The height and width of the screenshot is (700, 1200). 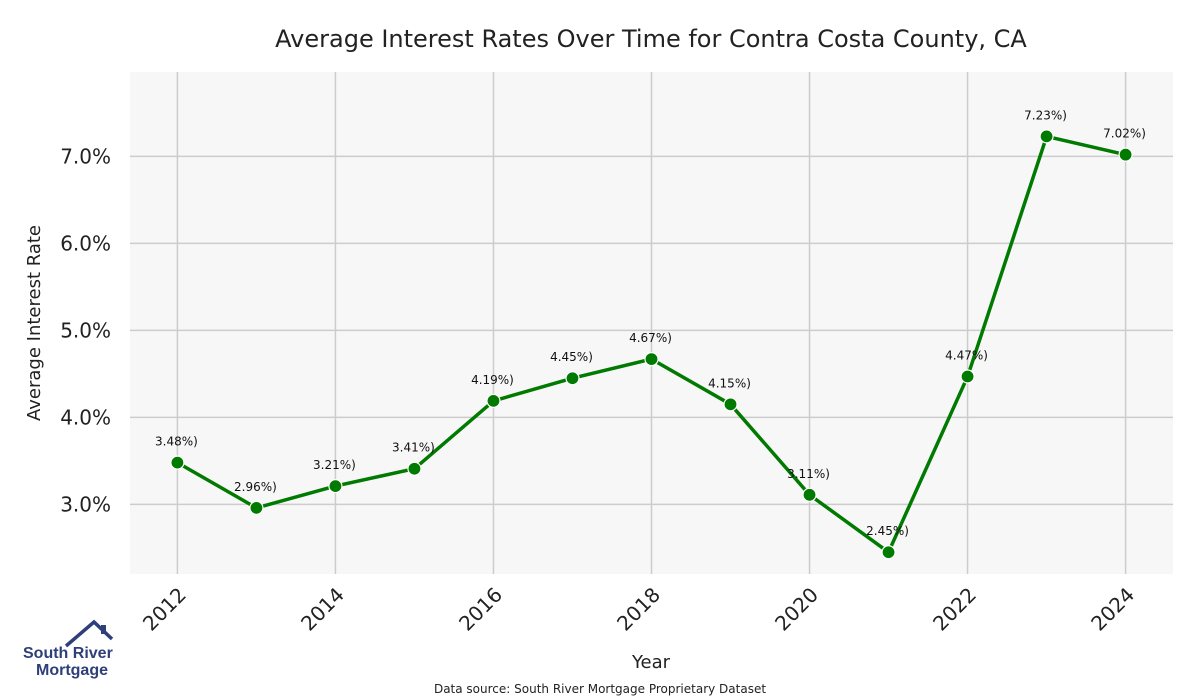 What do you see at coordinates (1124, 134) in the screenshot?
I see `data-label: 7.02%)` at bounding box center [1124, 134].